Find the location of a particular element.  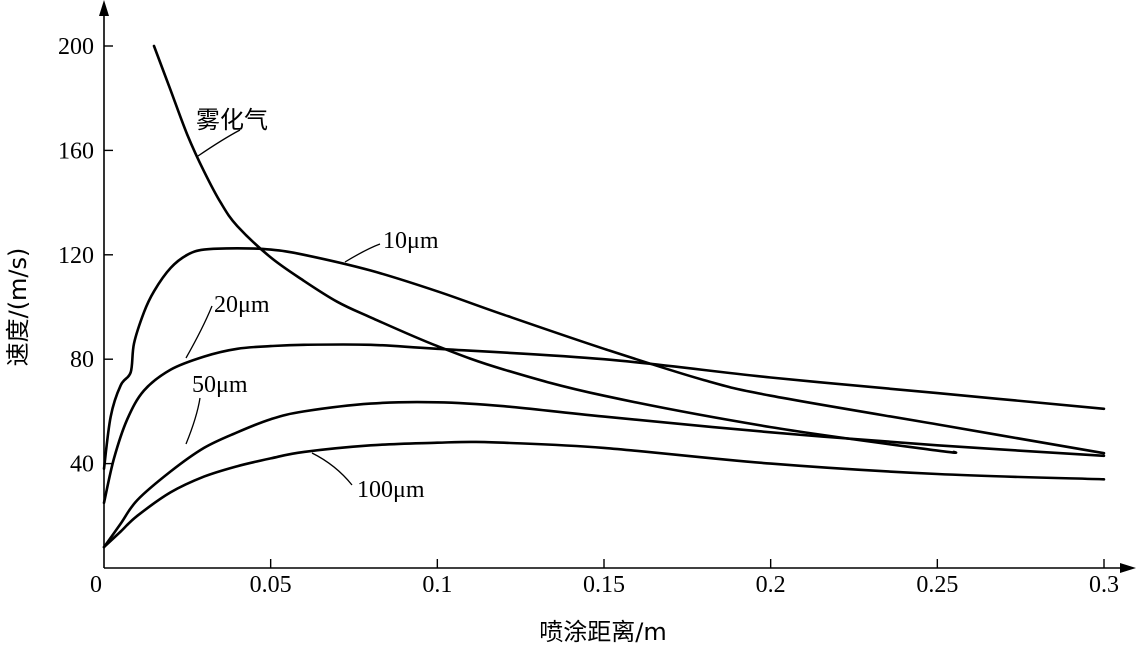

y-tick-label: 120 is located at coordinates (76, 256).